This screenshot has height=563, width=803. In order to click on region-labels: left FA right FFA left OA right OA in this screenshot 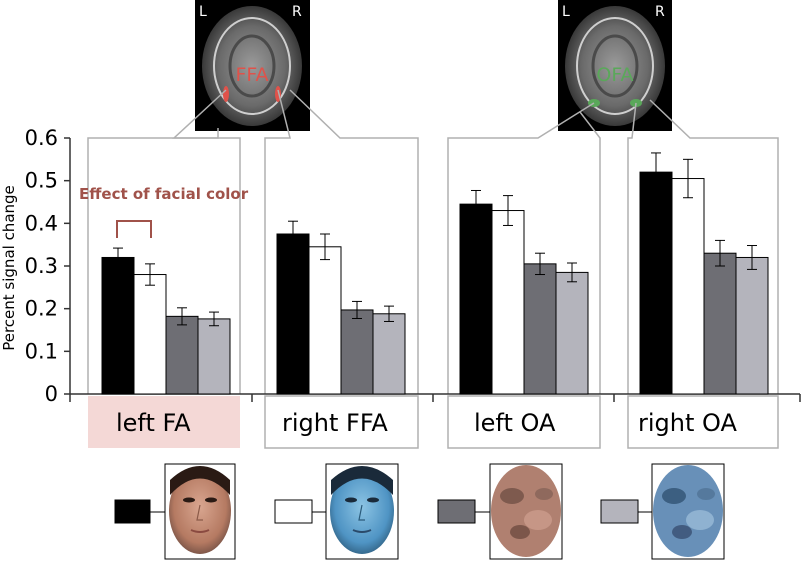, I will do `click(426, 423)`.